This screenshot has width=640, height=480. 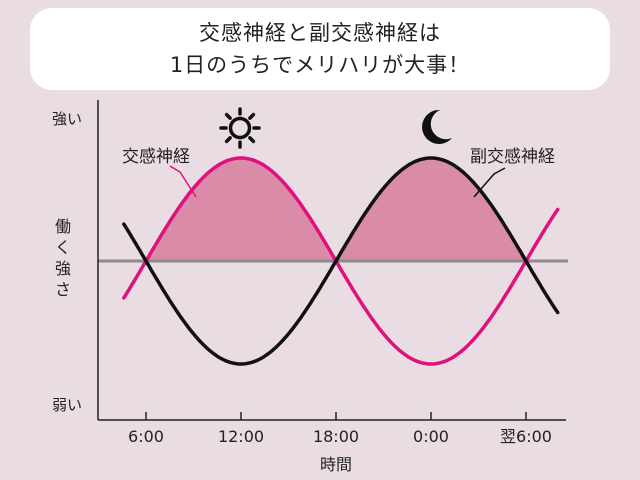 What do you see at coordinates (67, 405) in the screenshot?
I see `y-low-label: 弱い` at bounding box center [67, 405].